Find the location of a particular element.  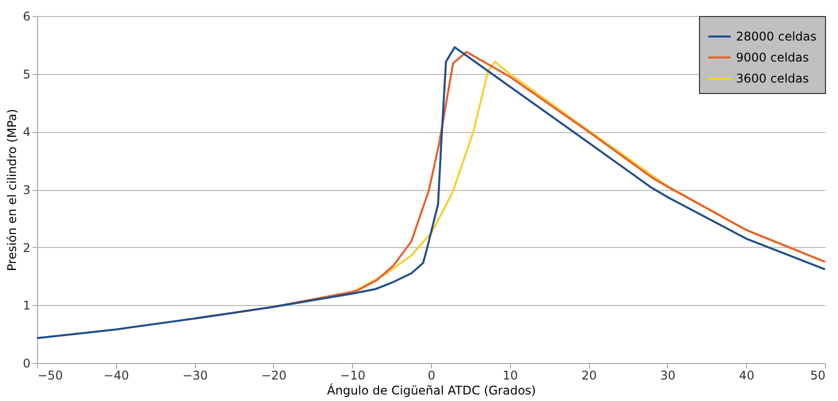

x-tick-label: −30 is located at coordinates (195, 375).